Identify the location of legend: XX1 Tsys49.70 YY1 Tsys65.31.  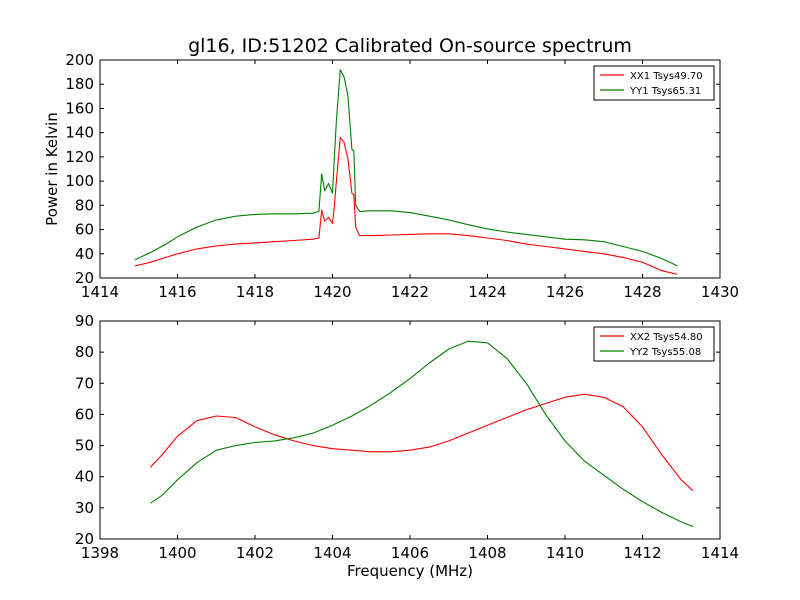
(654, 83).